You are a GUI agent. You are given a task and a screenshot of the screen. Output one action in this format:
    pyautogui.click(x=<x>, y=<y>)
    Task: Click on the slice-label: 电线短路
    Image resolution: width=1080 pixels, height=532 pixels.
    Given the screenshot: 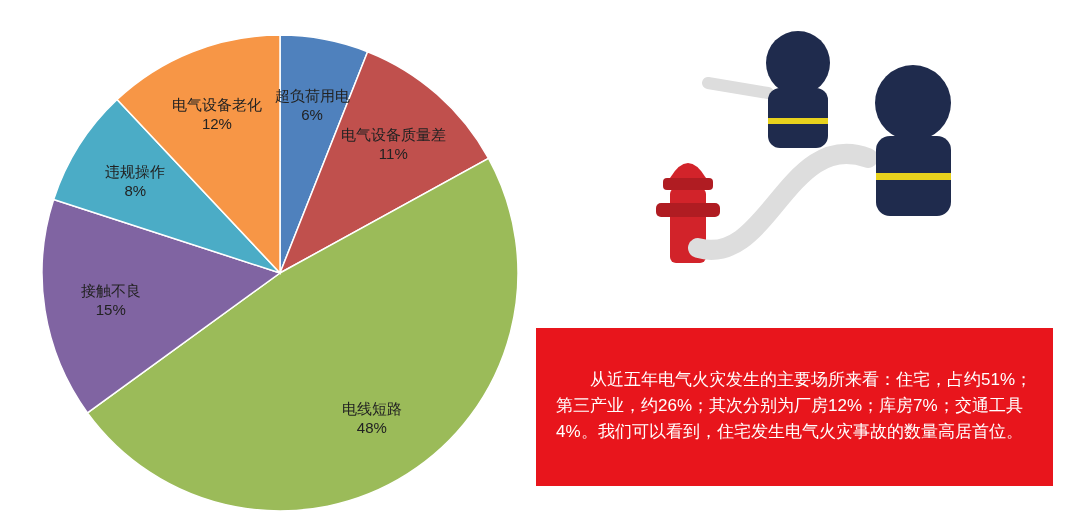 What is the action you would take?
    pyautogui.click(x=371, y=408)
    